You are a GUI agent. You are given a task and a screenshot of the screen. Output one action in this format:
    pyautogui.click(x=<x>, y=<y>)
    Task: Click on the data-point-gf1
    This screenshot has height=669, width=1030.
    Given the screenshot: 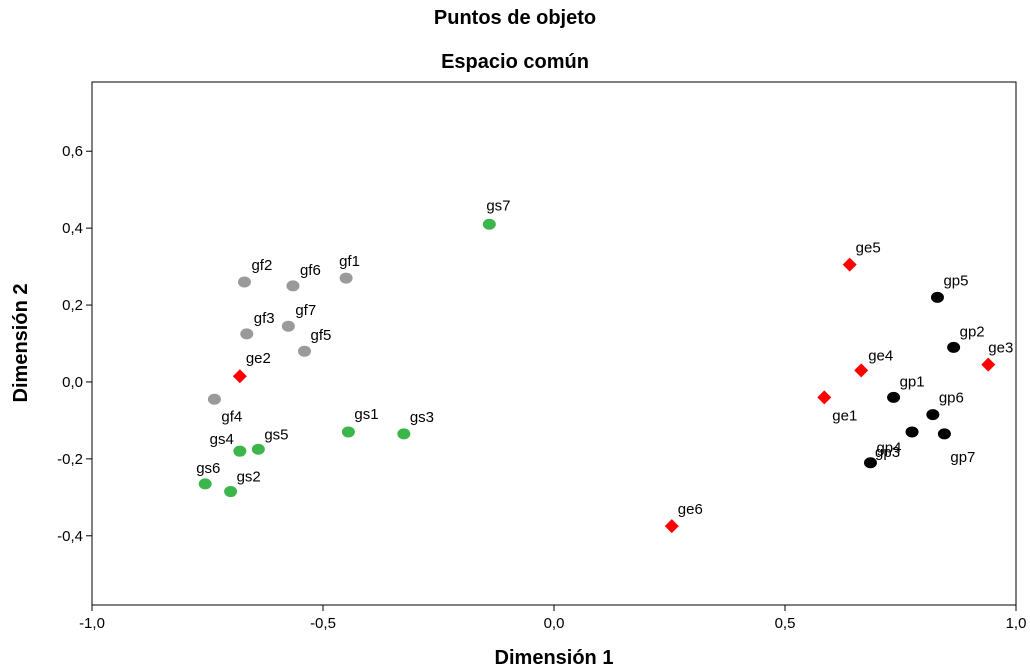 What is the action you would take?
    pyautogui.click(x=346, y=278)
    